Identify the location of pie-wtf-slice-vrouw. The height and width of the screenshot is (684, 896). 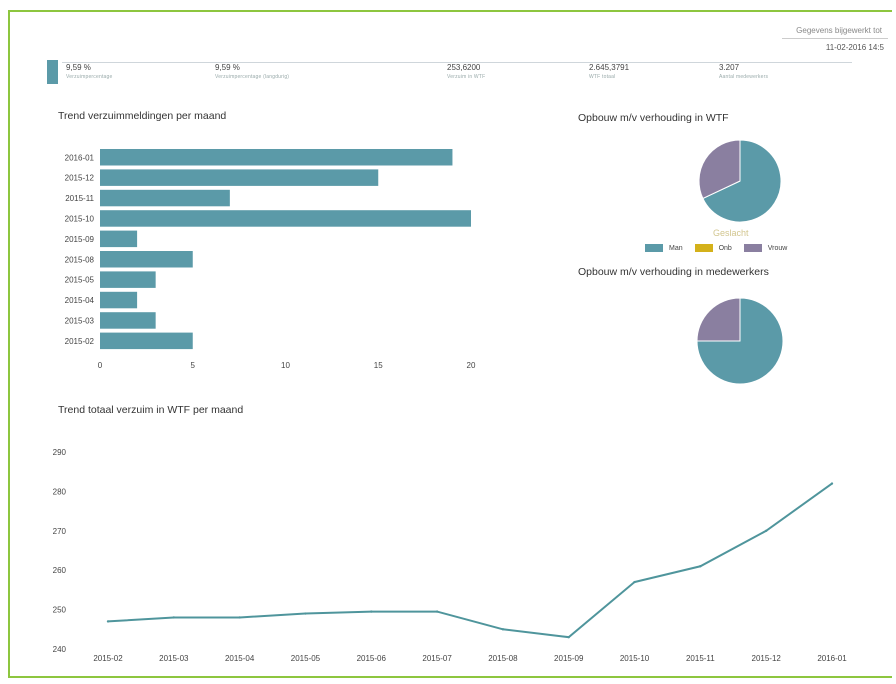
(719, 169).